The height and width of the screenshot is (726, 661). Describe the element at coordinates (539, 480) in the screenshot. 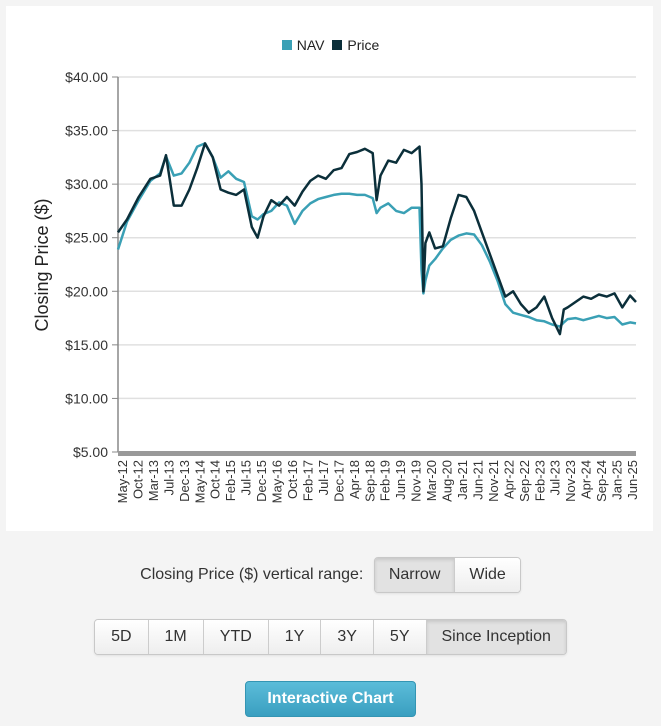

I see `x-tick-label: Feb-23` at that location.